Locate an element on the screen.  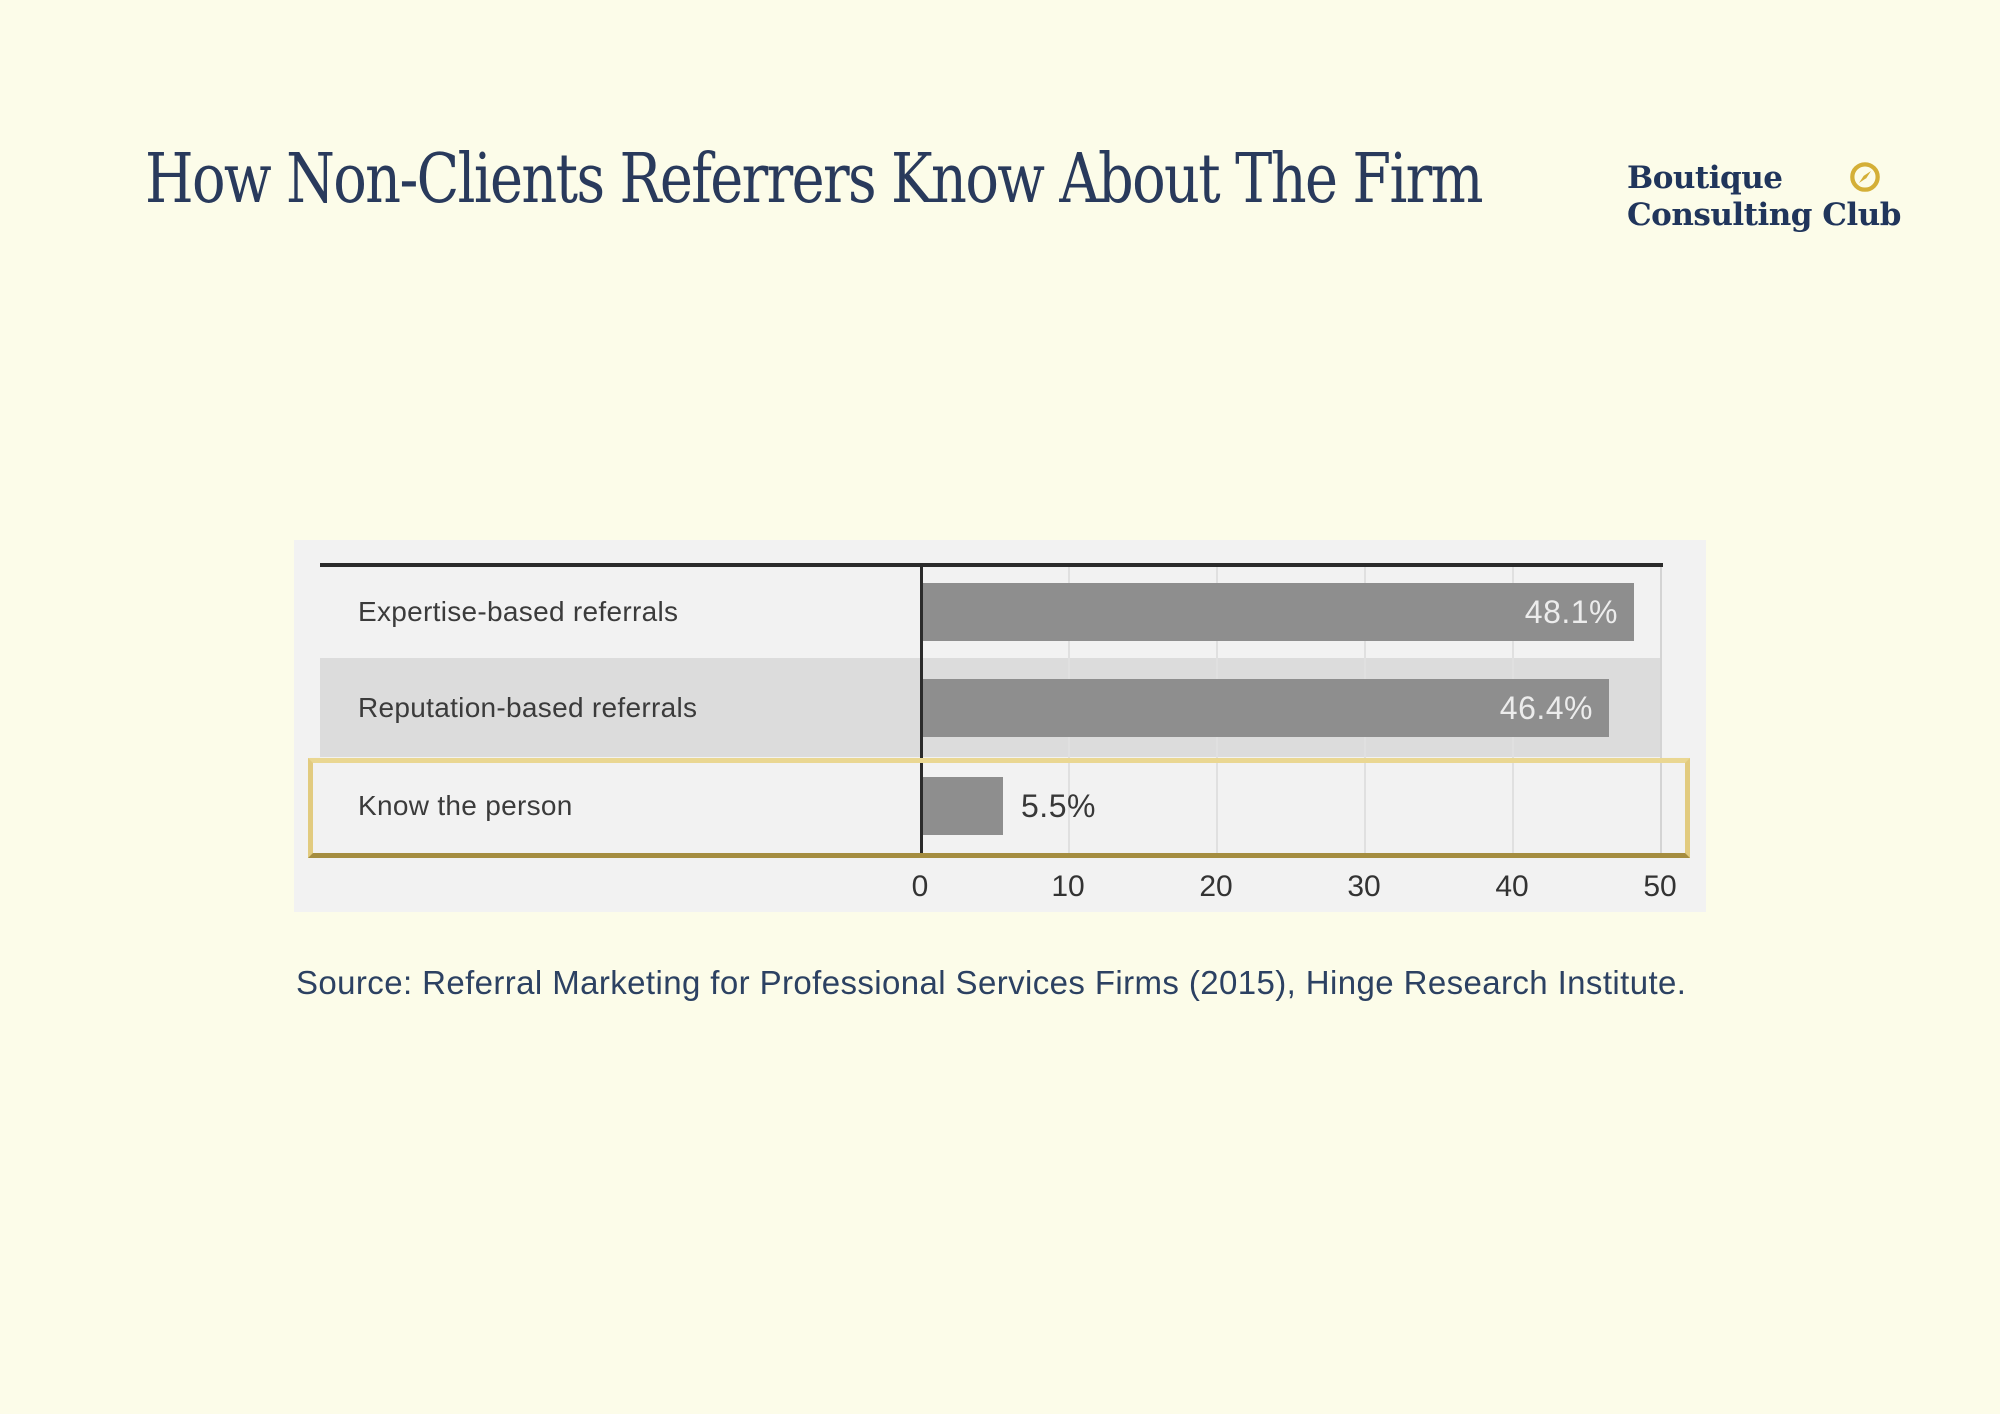
value-label: 48.1% is located at coordinates (1571, 612).